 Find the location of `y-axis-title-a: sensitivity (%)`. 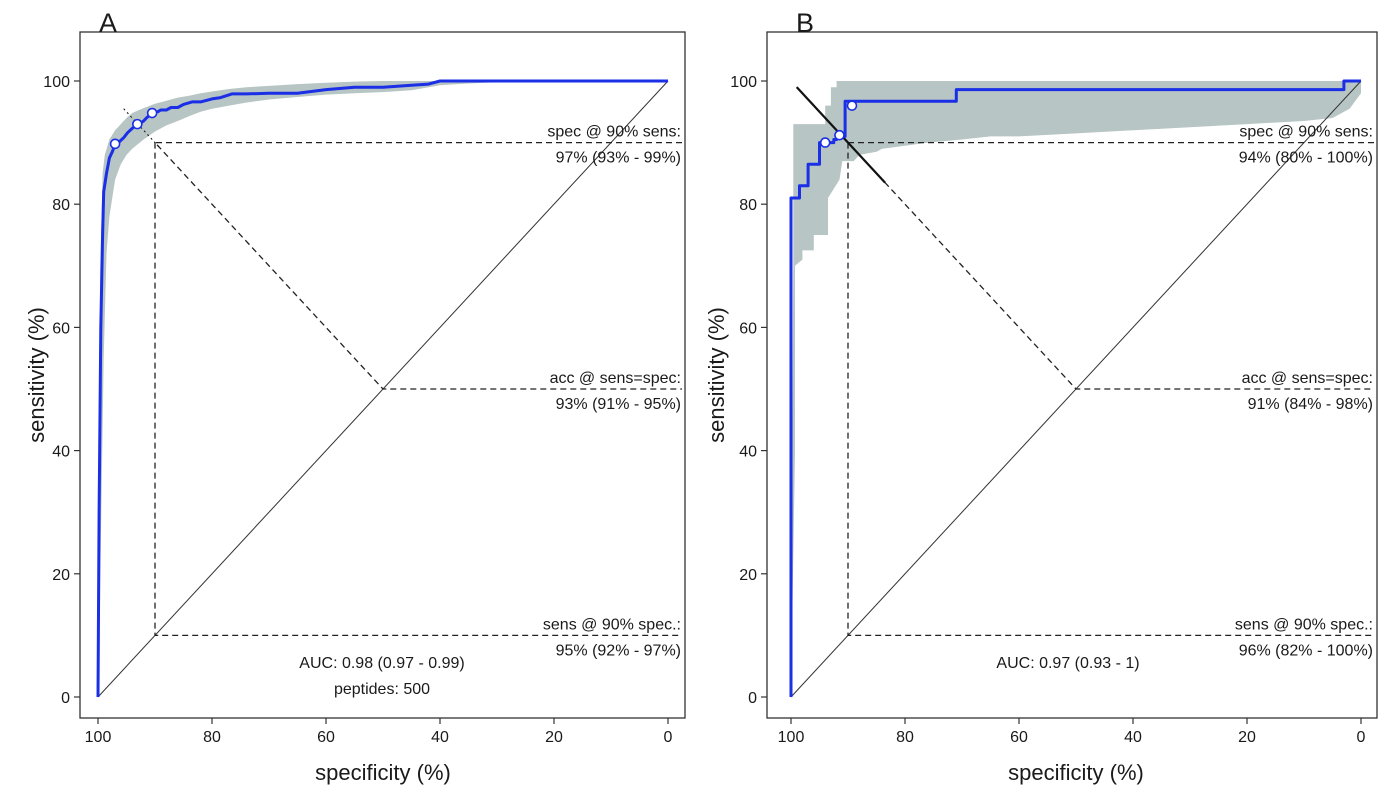

y-axis-title-a: sensitivity (%) is located at coordinates (36, 375).